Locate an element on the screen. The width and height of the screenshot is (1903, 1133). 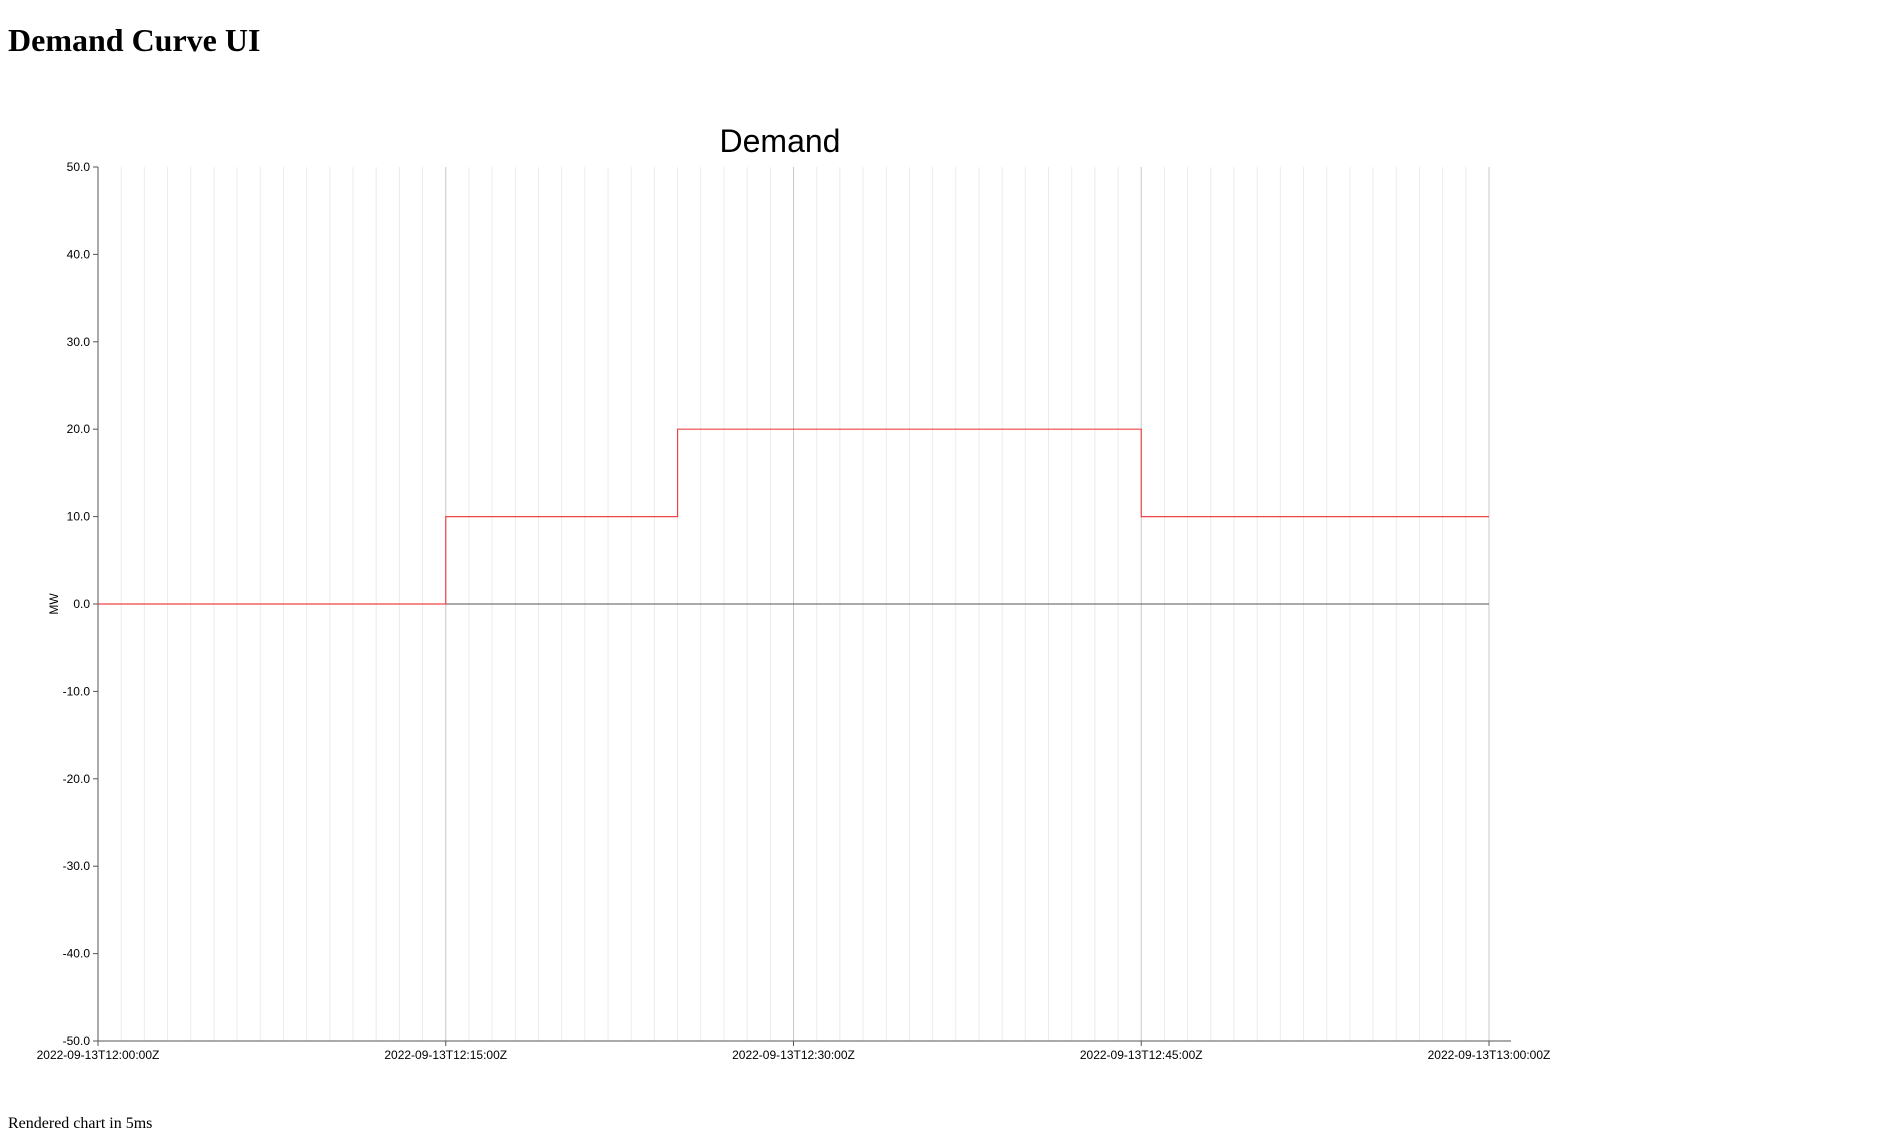
x-tick-label: 2022-09-13T13:00:00Z is located at coordinates (1489, 1055).